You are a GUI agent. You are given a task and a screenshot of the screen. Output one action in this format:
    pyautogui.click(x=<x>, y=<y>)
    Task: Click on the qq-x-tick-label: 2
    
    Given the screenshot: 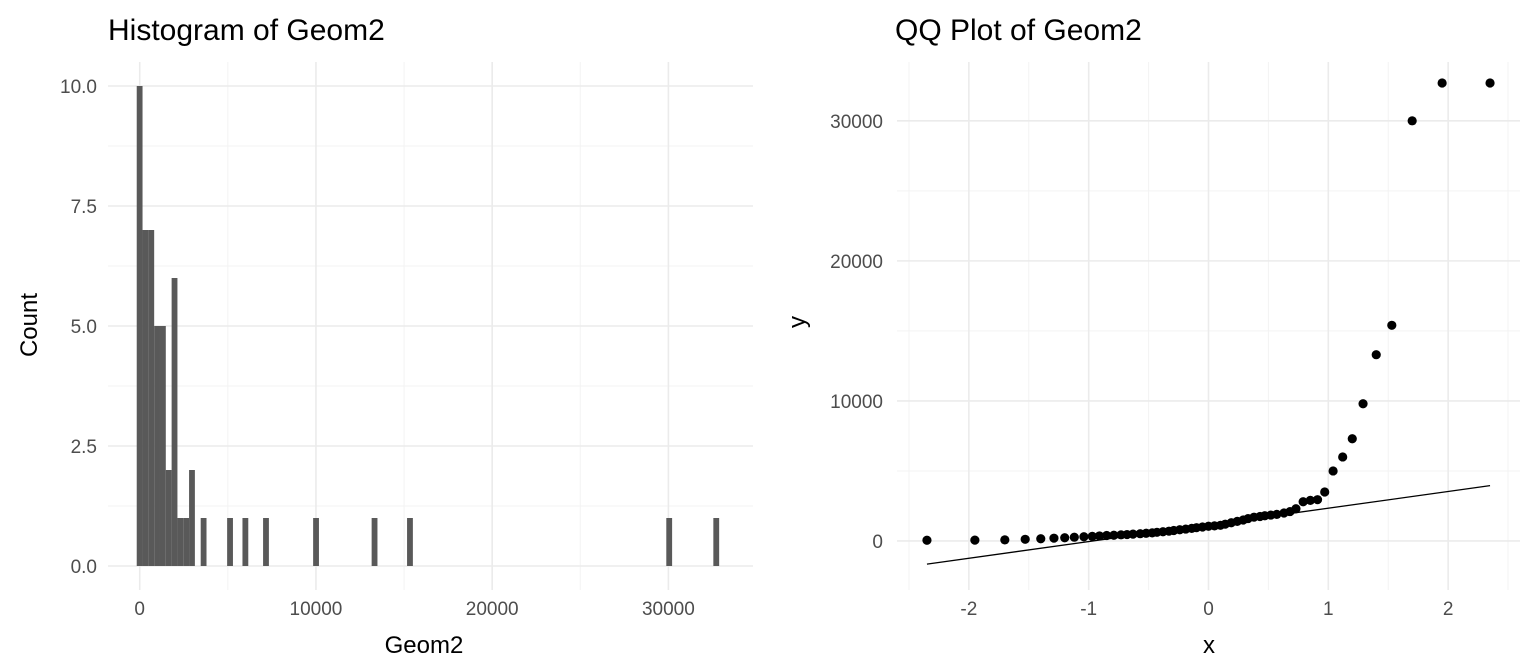 What is the action you would take?
    pyautogui.click(x=1448, y=609)
    